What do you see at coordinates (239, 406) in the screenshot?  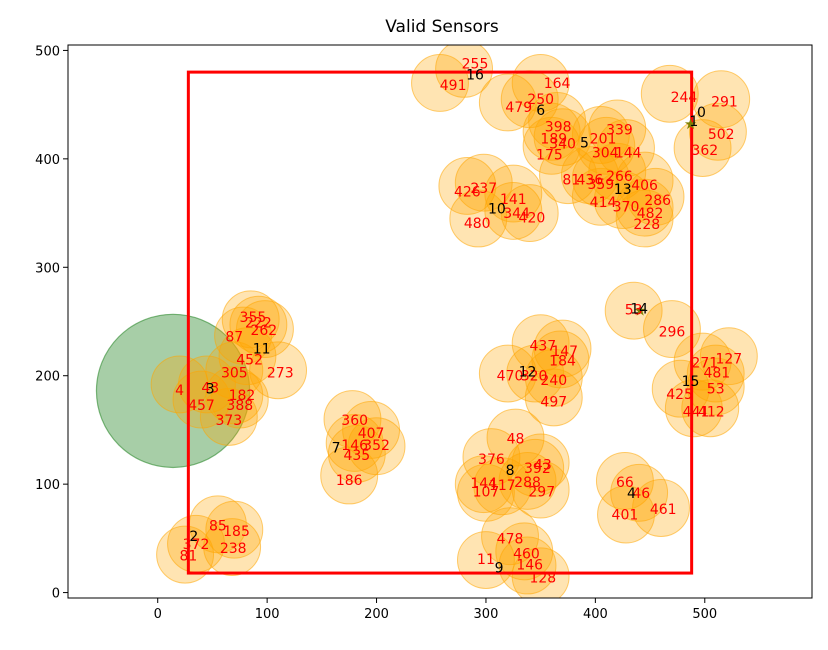 I see `sensor-label: 388` at bounding box center [239, 406].